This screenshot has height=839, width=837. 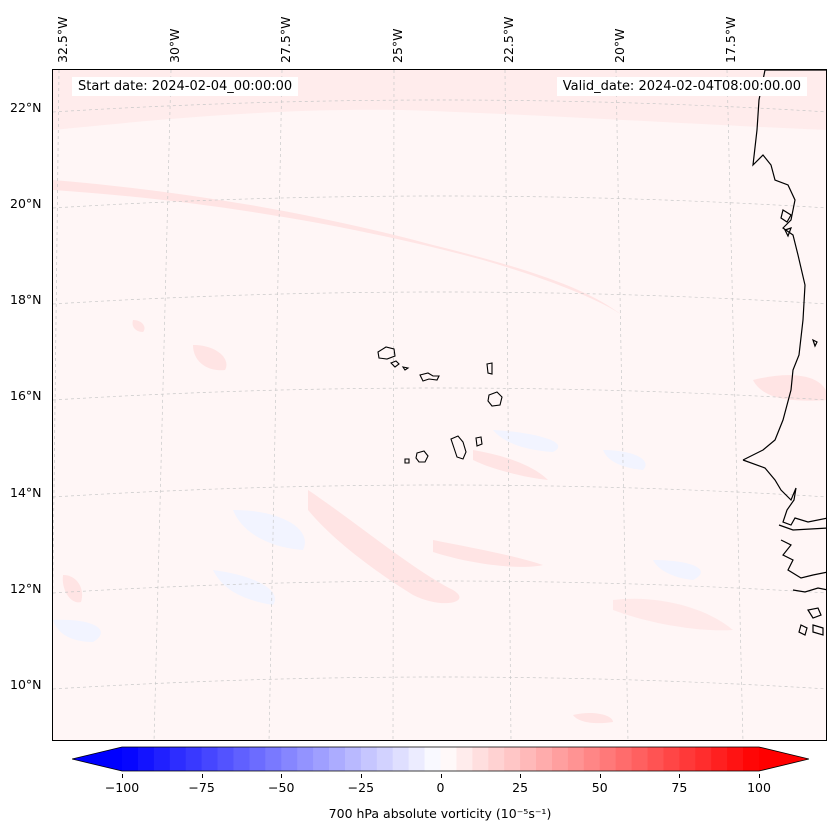 What do you see at coordinates (622, 405) in the screenshot?
I see `meridian-20w` at bounding box center [622, 405].